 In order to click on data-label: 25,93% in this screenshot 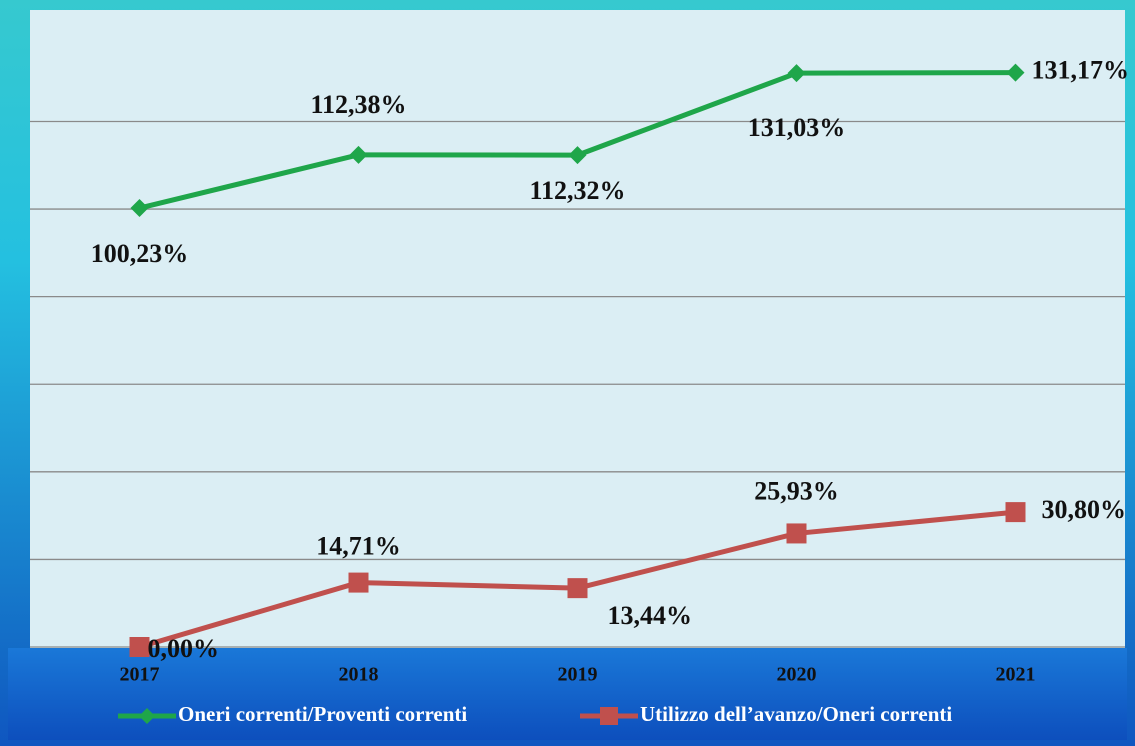, I will do `click(796, 490)`.